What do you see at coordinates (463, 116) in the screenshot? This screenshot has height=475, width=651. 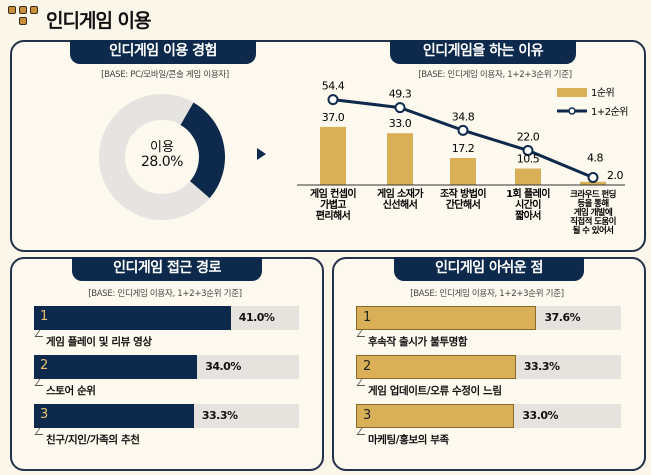 I see `line-value-label: 34.8` at bounding box center [463, 116].